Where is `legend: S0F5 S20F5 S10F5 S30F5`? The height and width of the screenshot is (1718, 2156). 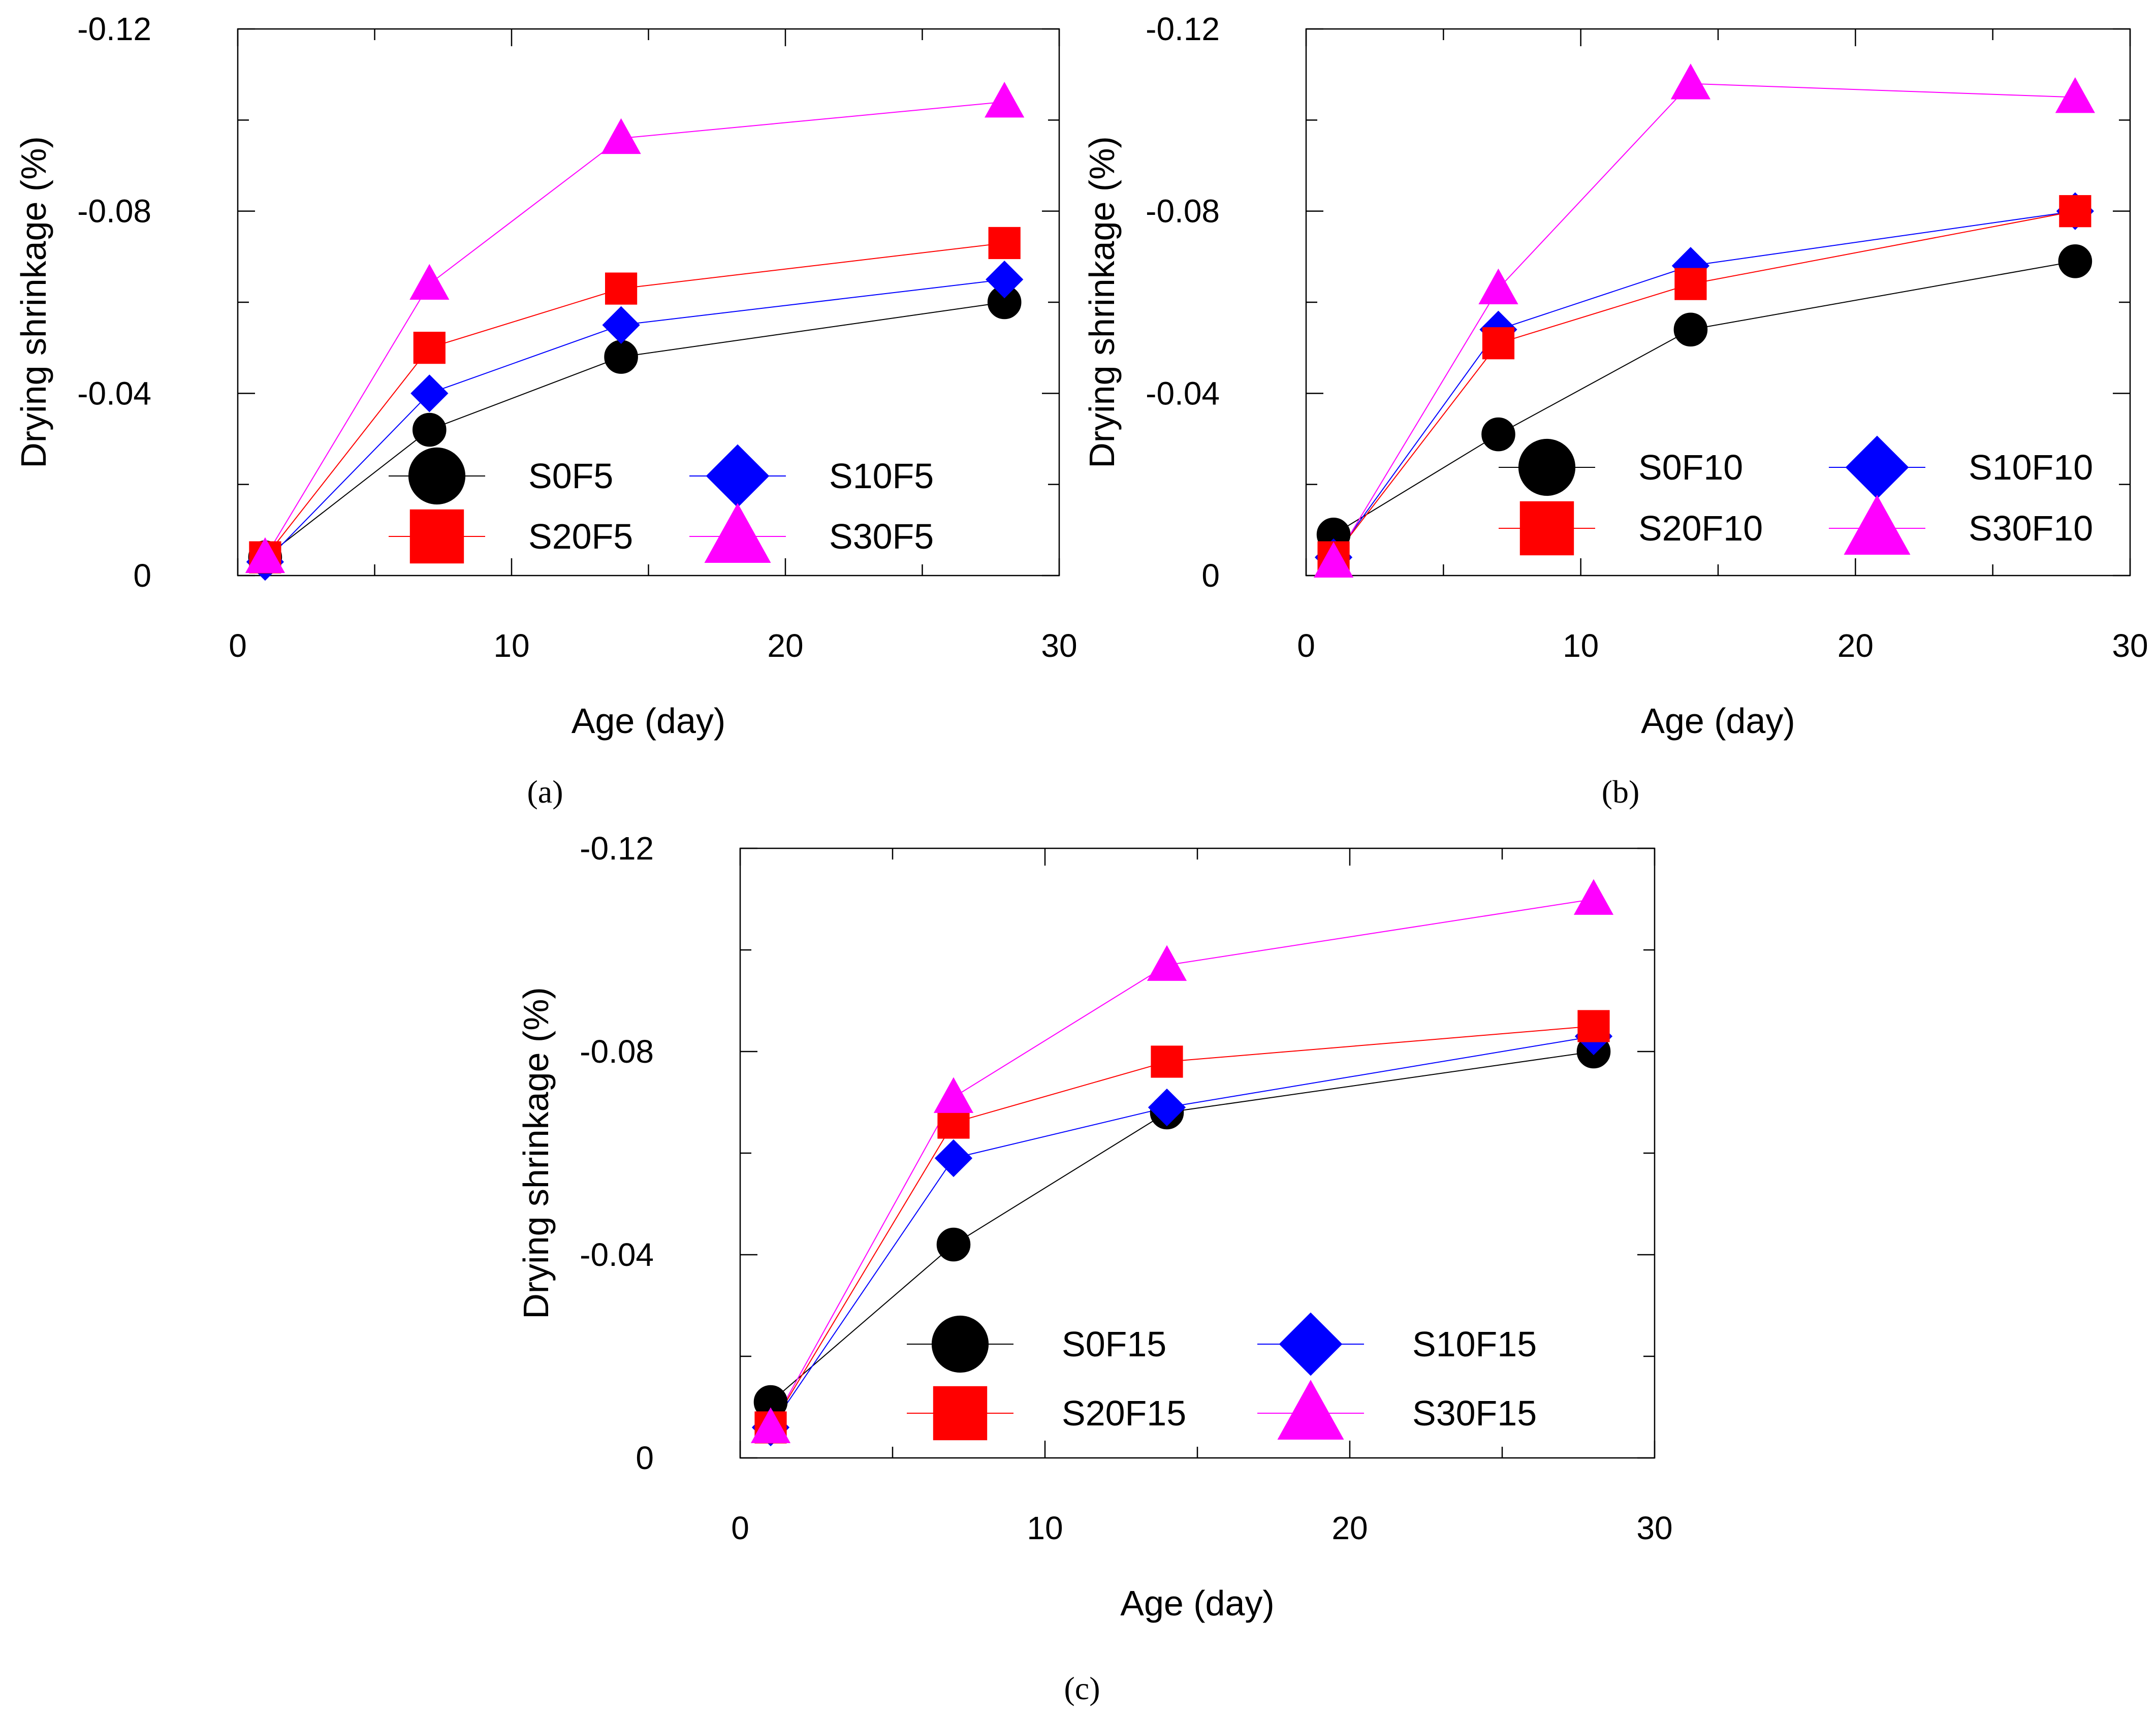 legend: S0F5 S20F5 S10F5 S30F5 is located at coordinates (661, 504).